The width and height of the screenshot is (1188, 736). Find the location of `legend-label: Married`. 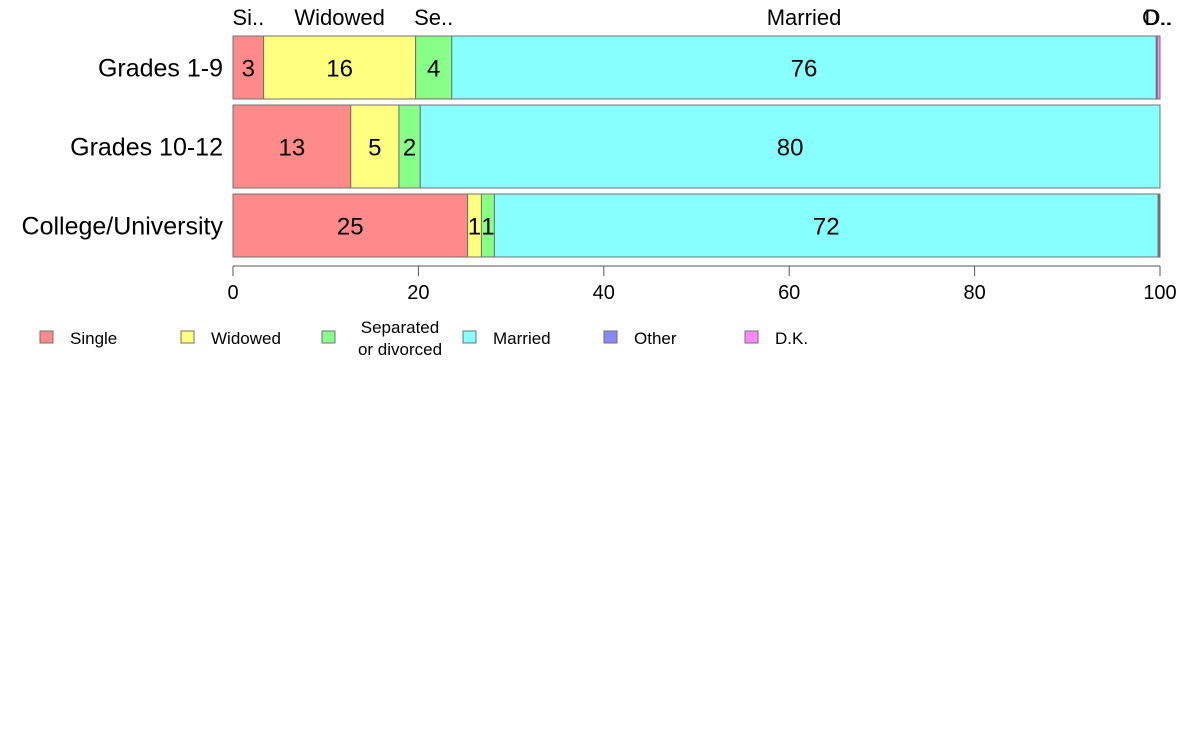

legend-label: Married is located at coordinates (522, 338).